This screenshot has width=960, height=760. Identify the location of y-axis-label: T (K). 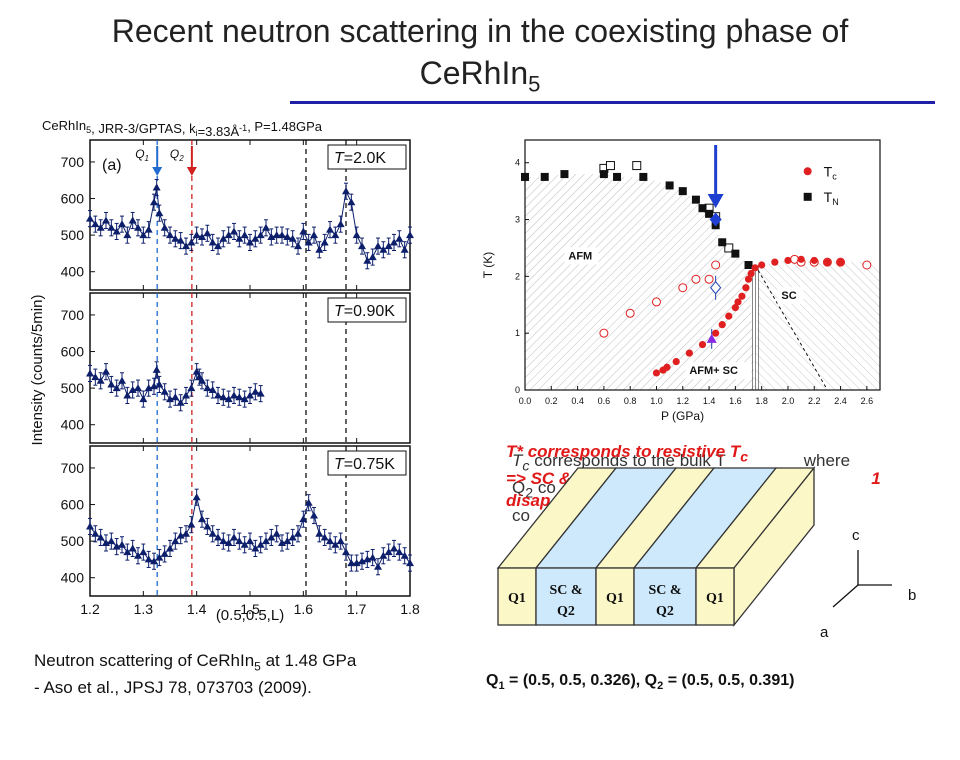
(488, 265).